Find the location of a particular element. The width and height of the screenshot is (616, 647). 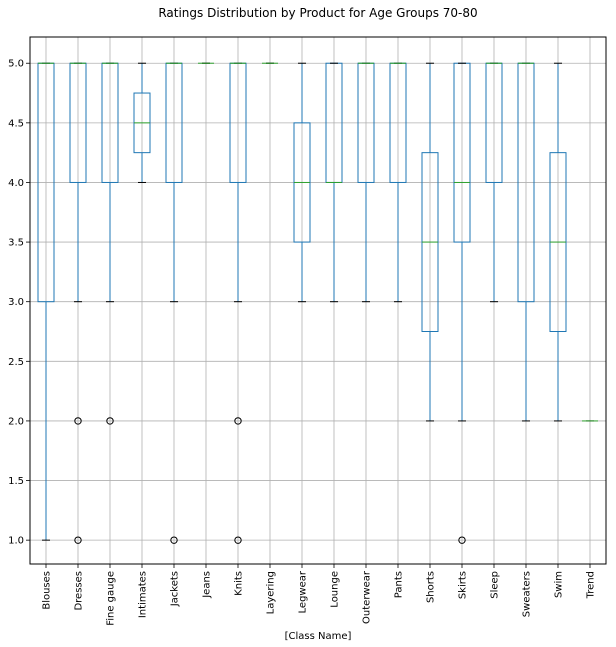

box-dresses is located at coordinates (78, 303).